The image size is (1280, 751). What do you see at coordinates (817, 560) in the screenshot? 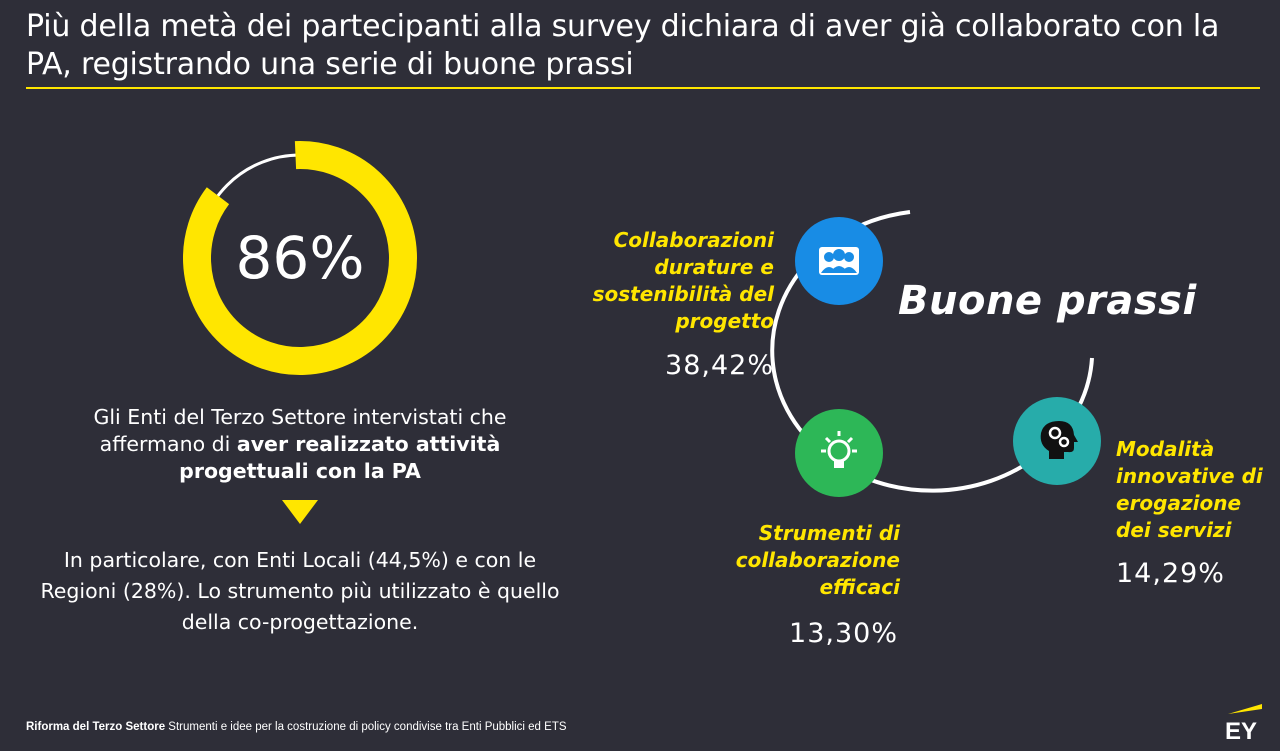
I see `practice-label-tools: Strumenti di collaborazione efficaci` at bounding box center [817, 560].